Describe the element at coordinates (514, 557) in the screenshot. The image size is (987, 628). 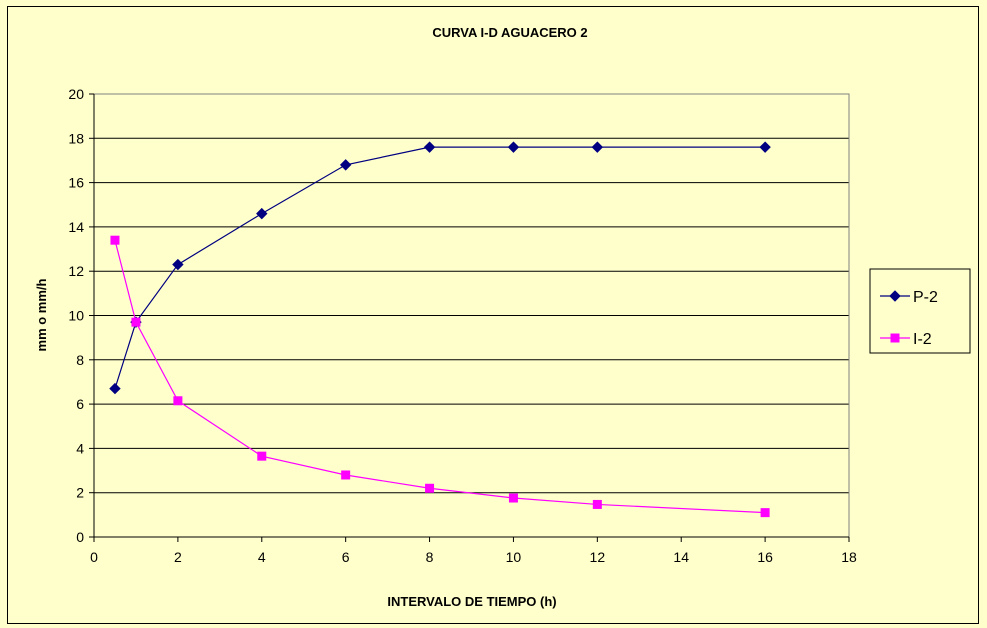
I see `x-tick-label: 10` at that location.